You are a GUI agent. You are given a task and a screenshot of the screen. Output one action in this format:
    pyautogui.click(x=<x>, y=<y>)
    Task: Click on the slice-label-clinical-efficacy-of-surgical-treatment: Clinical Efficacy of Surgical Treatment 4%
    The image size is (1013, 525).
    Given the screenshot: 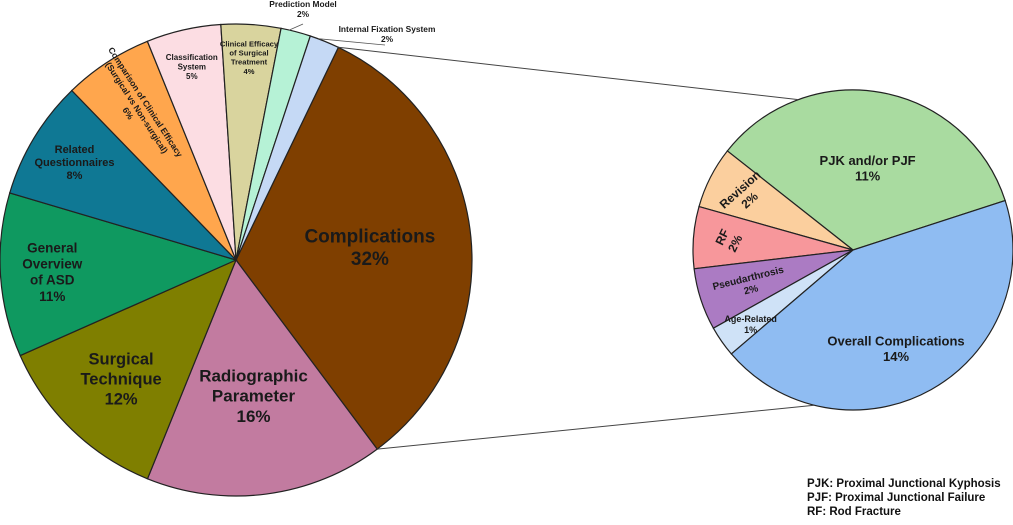 What is the action you would take?
    pyautogui.click(x=249, y=57)
    